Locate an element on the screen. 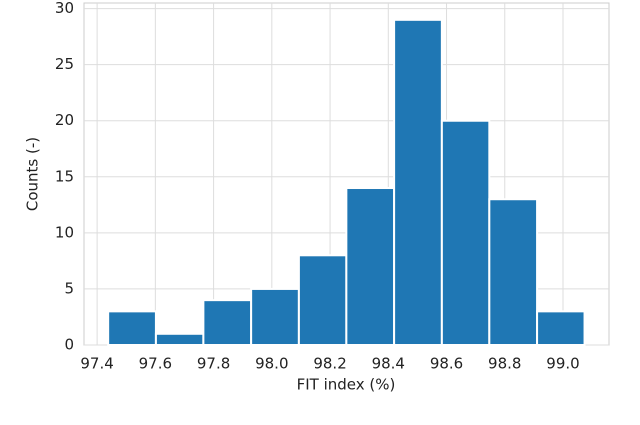 This screenshot has width=640, height=425. x-tick-label: 98.4 is located at coordinates (388, 364).